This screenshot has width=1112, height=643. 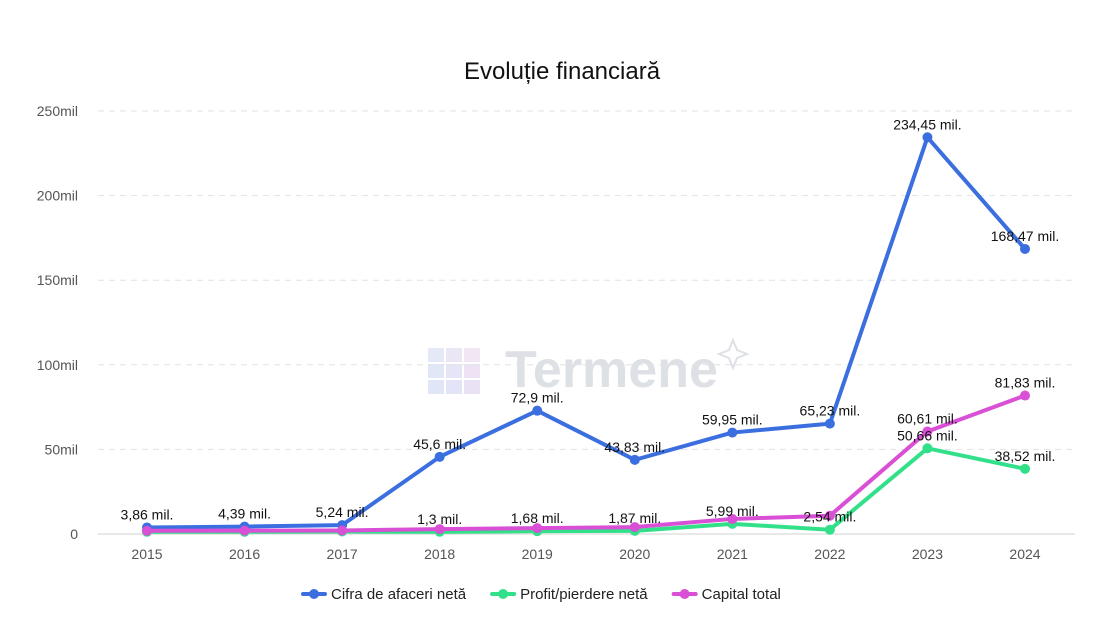 What do you see at coordinates (634, 447) in the screenshot?
I see `data-label: 43,83 mil.` at bounding box center [634, 447].